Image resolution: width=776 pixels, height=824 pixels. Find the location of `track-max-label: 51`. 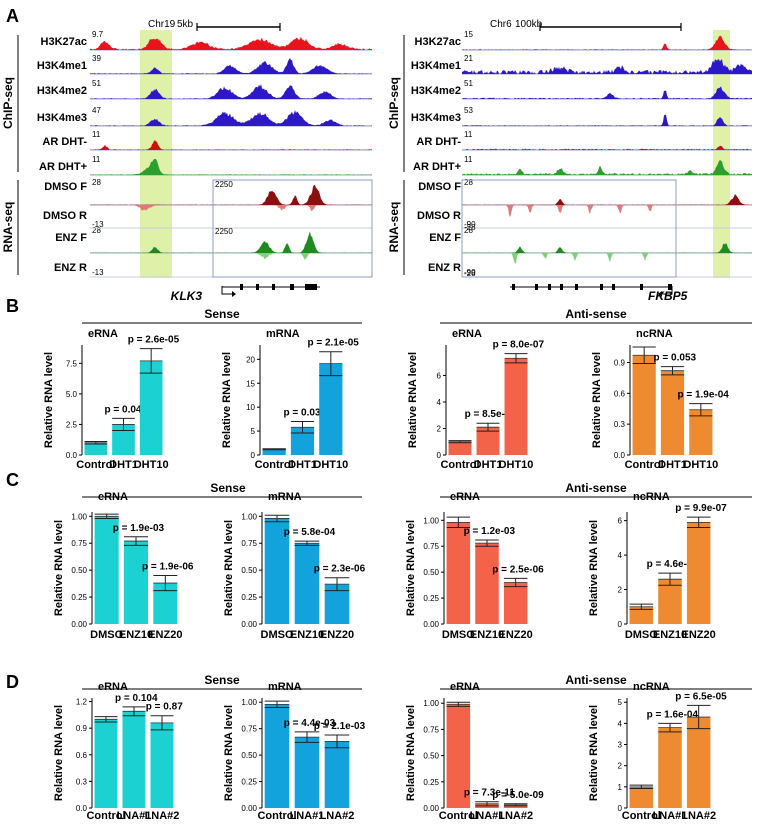

track-max-label: 51 is located at coordinates (468, 83).